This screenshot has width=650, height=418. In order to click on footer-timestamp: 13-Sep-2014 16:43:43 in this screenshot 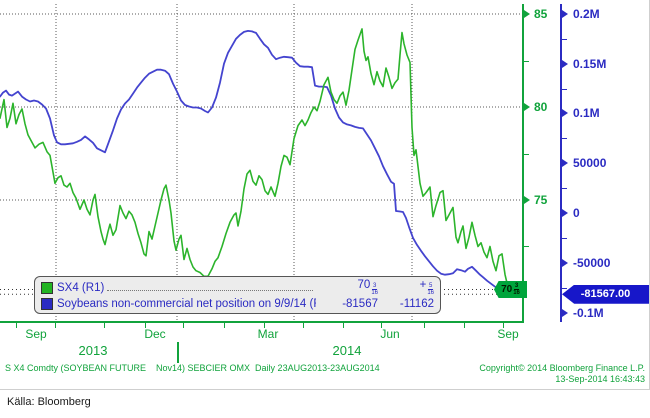, I will do `click(600, 379)`.